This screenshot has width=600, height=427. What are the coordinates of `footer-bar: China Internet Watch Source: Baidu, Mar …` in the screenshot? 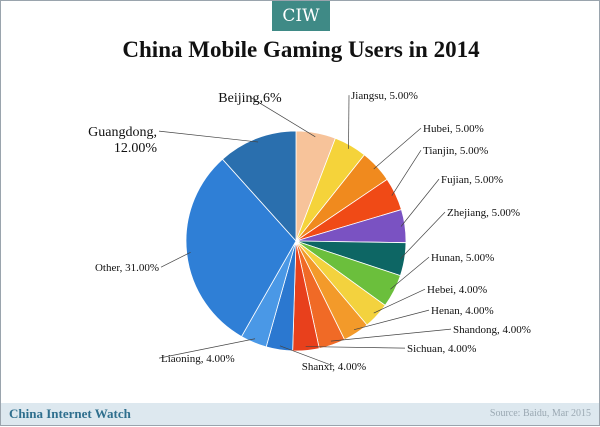 It's located at (300, 414).